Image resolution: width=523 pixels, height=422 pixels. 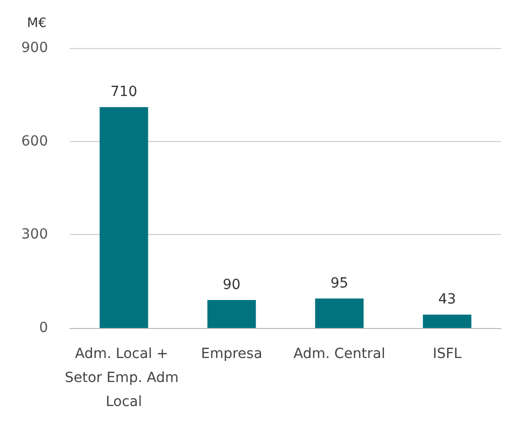 I want to click on x-tick-label: Adm. Local + Setor Emp. Adm Local, so click(x=124, y=378).